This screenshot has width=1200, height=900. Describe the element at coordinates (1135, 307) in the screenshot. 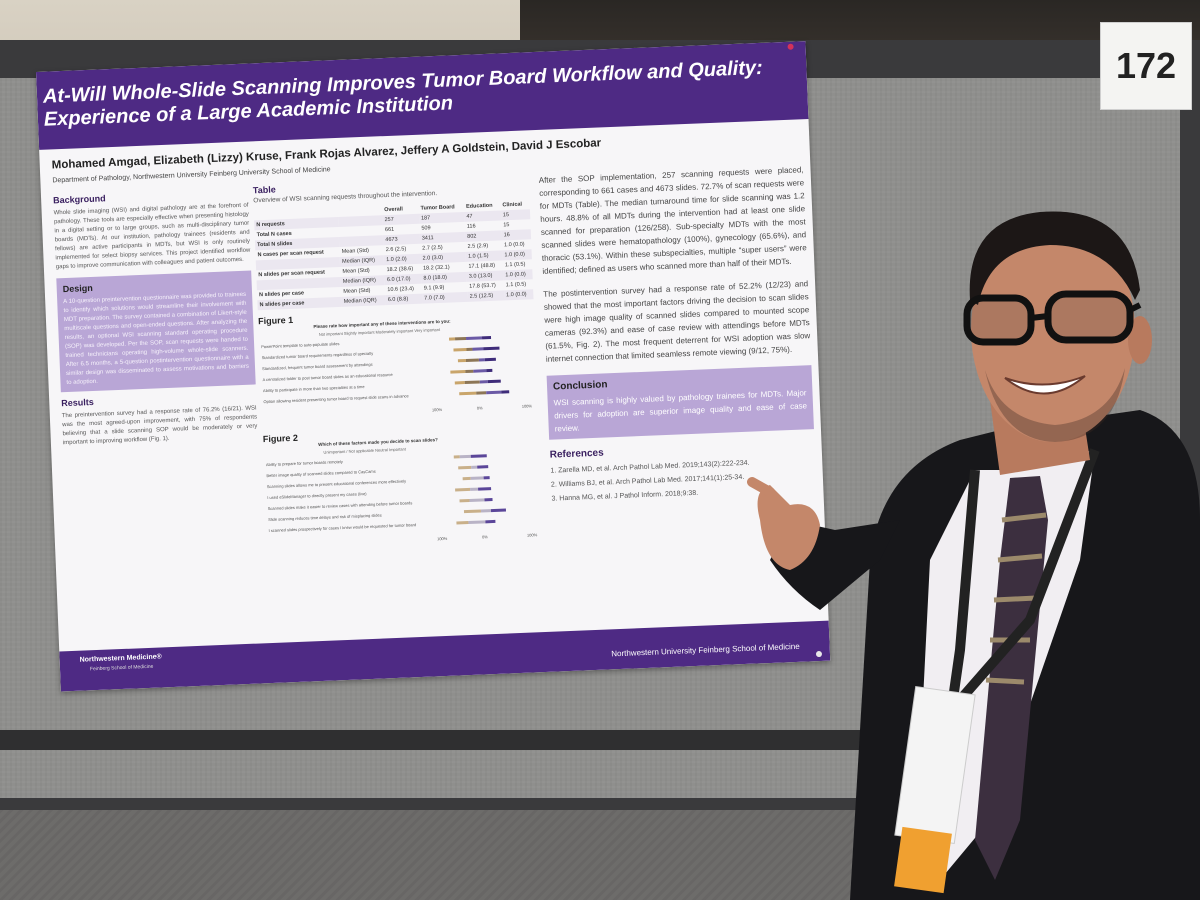

I see `glasses-temple` at that location.